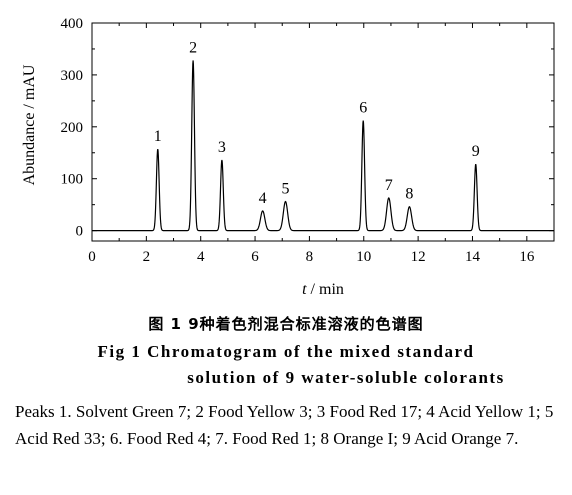  I want to click on peak-label: 1, so click(158, 136).